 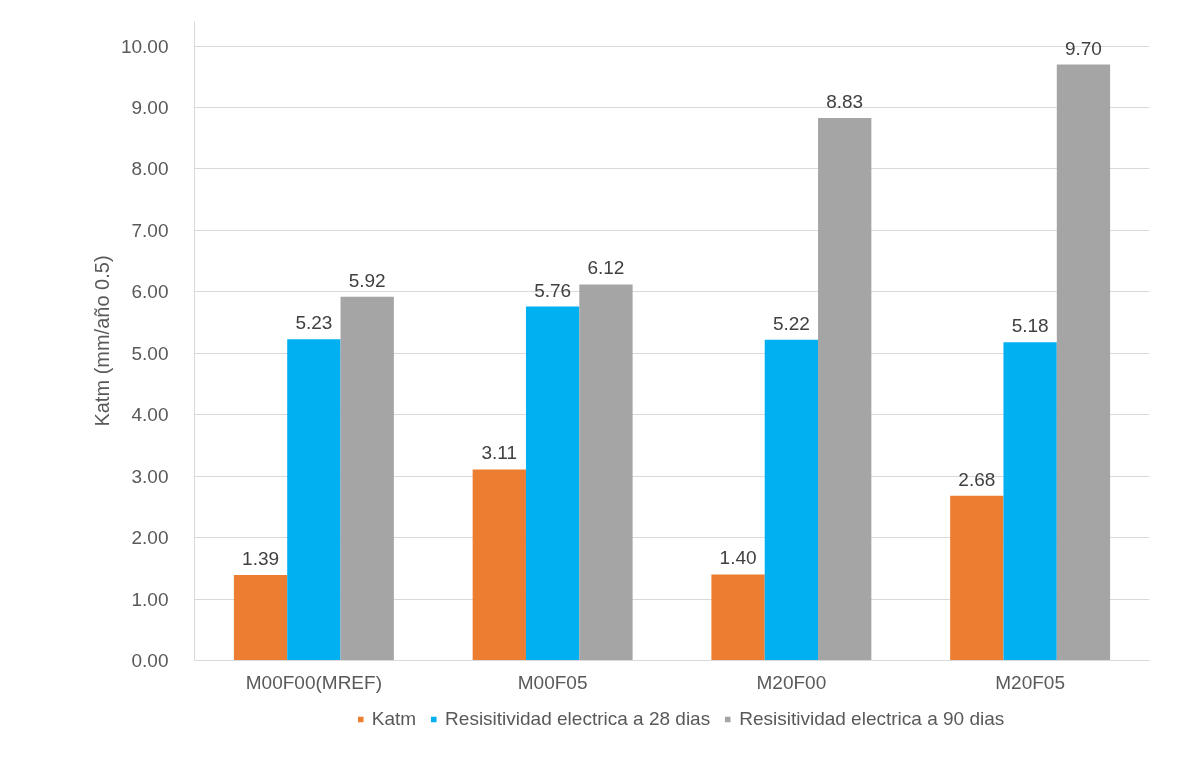 I want to click on data-label: 3.11, so click(x=499, y=453).